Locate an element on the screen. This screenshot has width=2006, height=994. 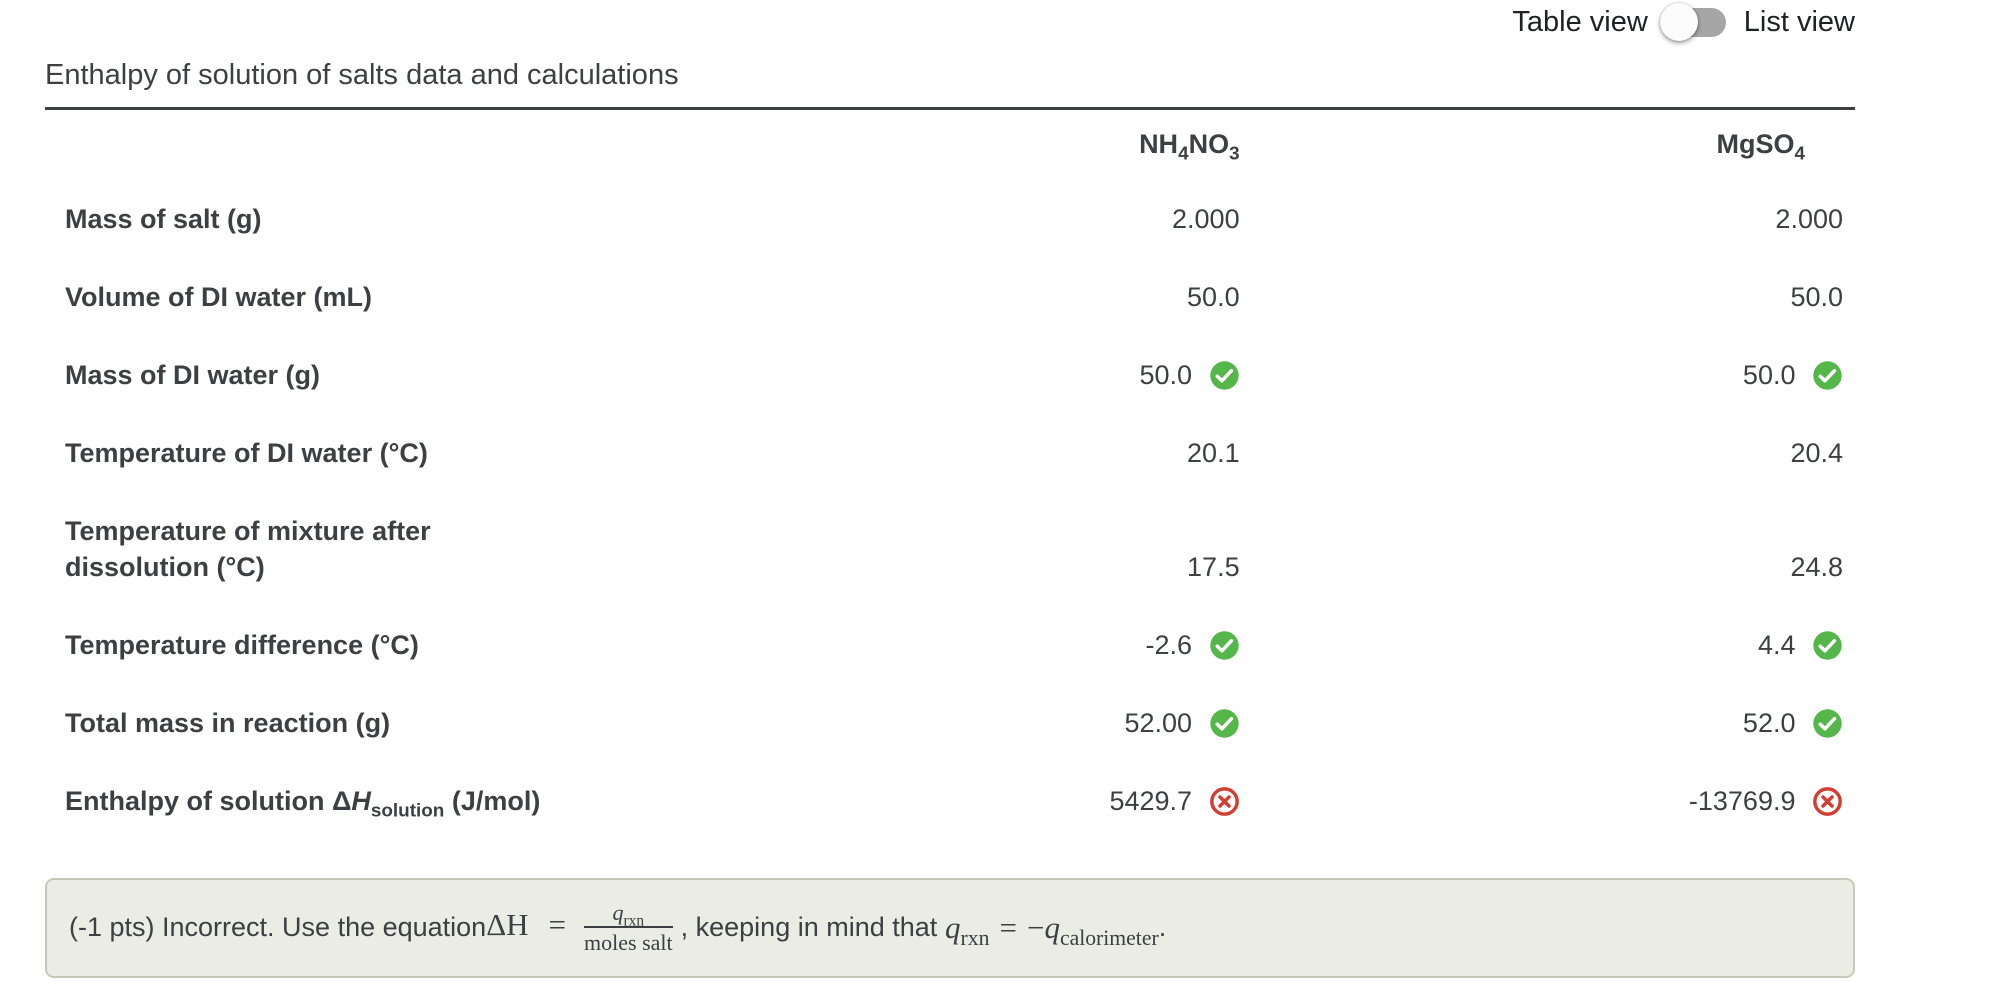
value-cell-mgso4: -13769.9 is located at coordinates (1547, 801).